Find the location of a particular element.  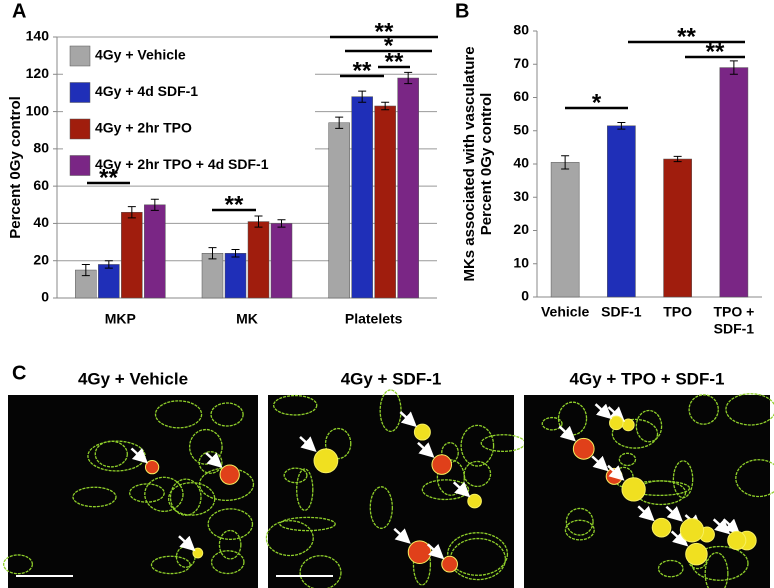

y-axis-title: MKs associated with vasculature is located at coordinates (469, 163).